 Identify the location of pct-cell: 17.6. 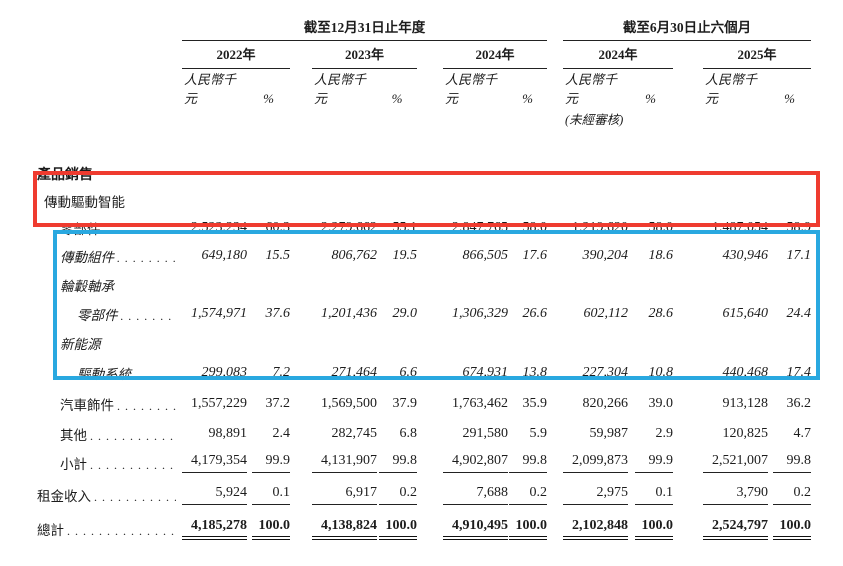
(535, 255).